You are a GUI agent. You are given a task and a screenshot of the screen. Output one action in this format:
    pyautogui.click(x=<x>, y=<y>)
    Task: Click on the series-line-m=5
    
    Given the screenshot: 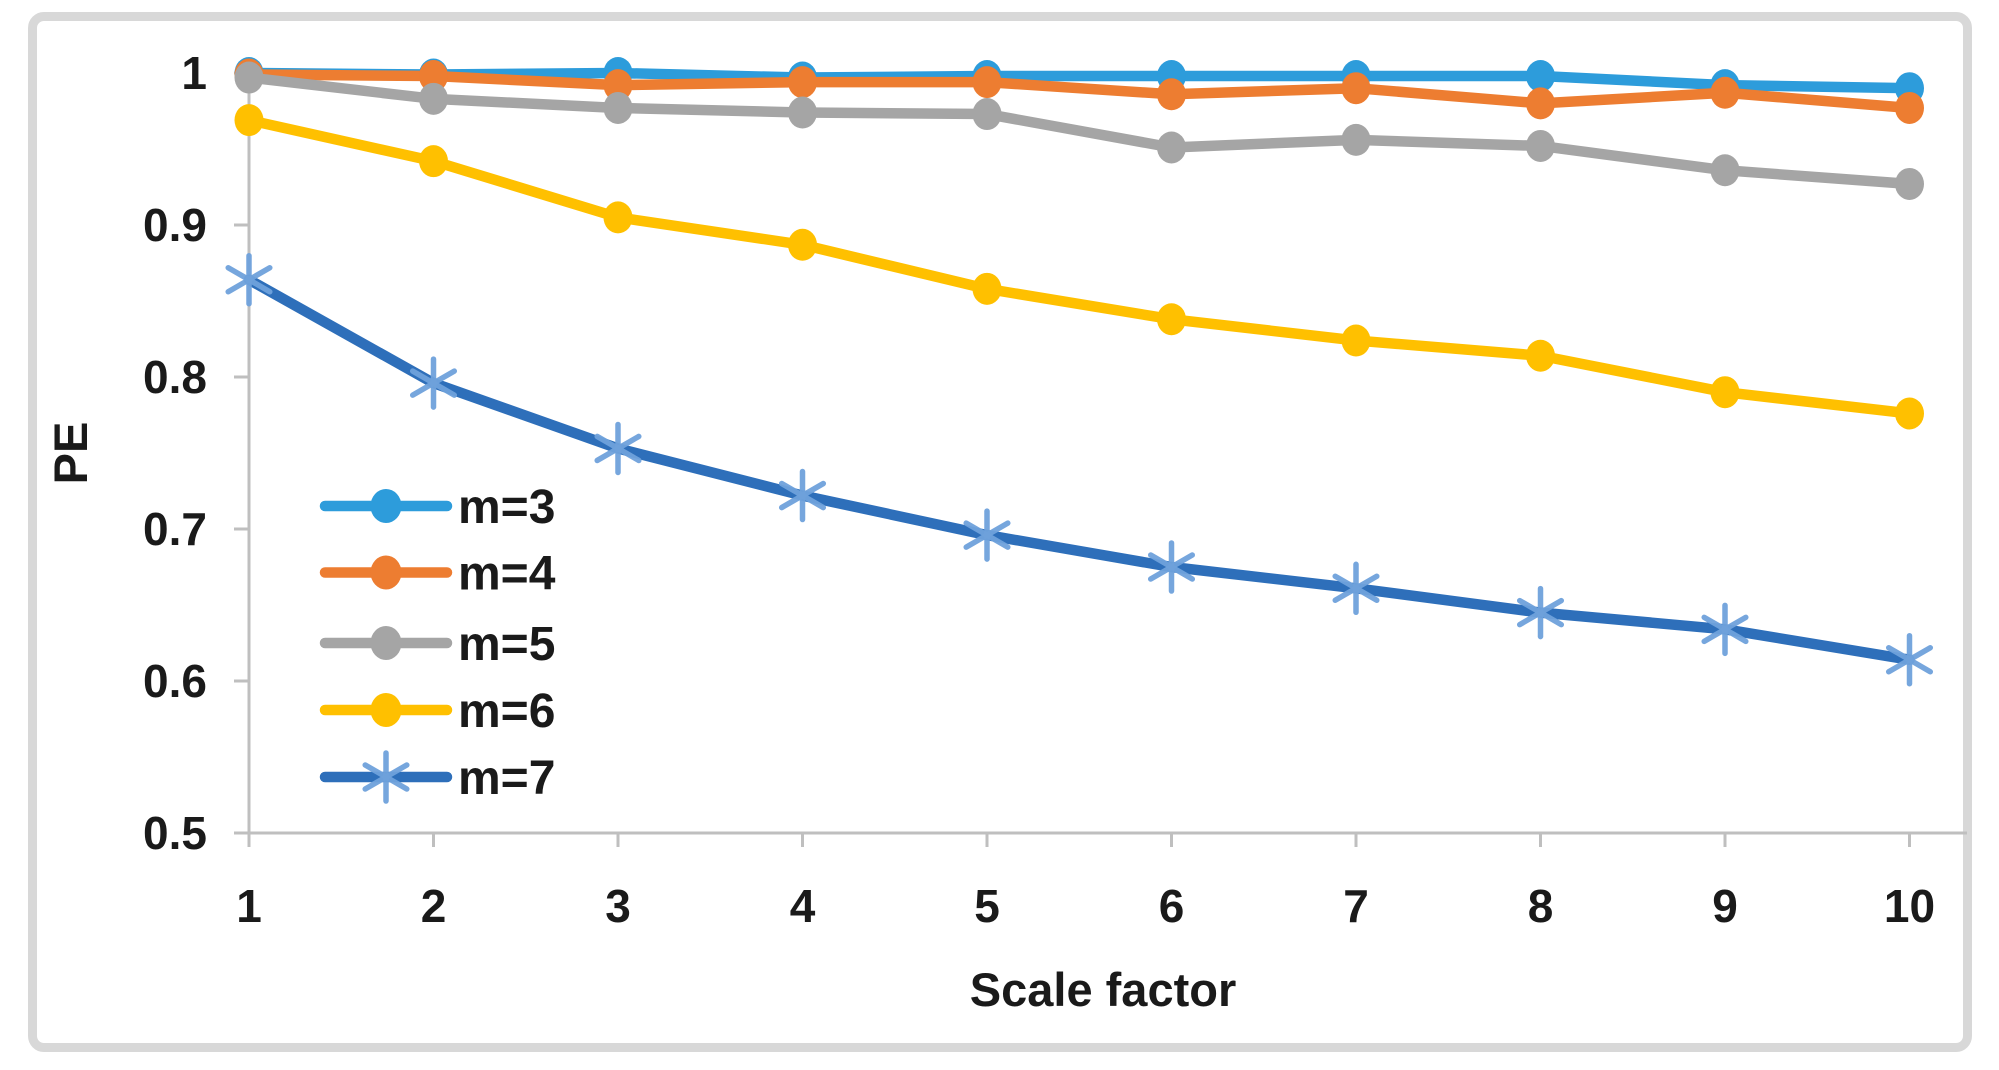 What is the action you would take?
    pyautogui.click(x=1079, y=131)
    